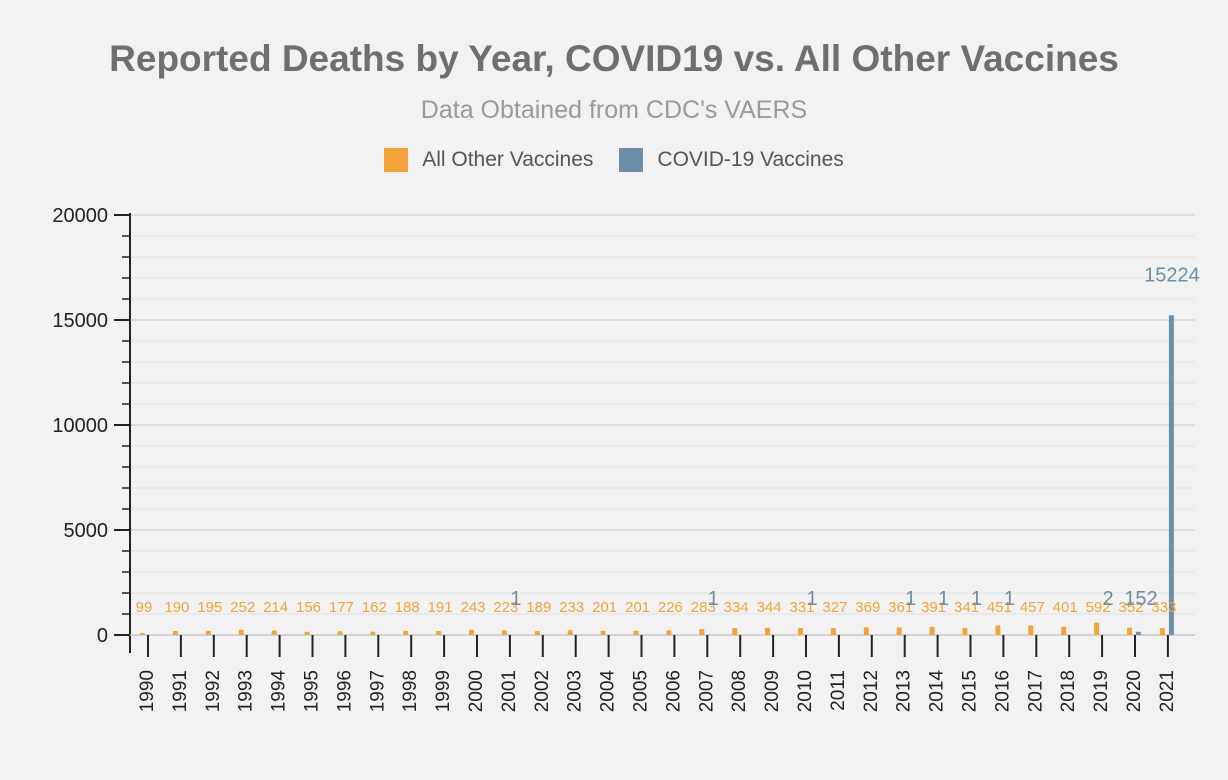 Image resolution: width=1228 pixels, height=780 pixels. What do you see at coordinates (614, 110) in the screenshot?
I see `chart-subtitle: Data Obtained from CDC's VAERS` at bounding box center [614, 110].